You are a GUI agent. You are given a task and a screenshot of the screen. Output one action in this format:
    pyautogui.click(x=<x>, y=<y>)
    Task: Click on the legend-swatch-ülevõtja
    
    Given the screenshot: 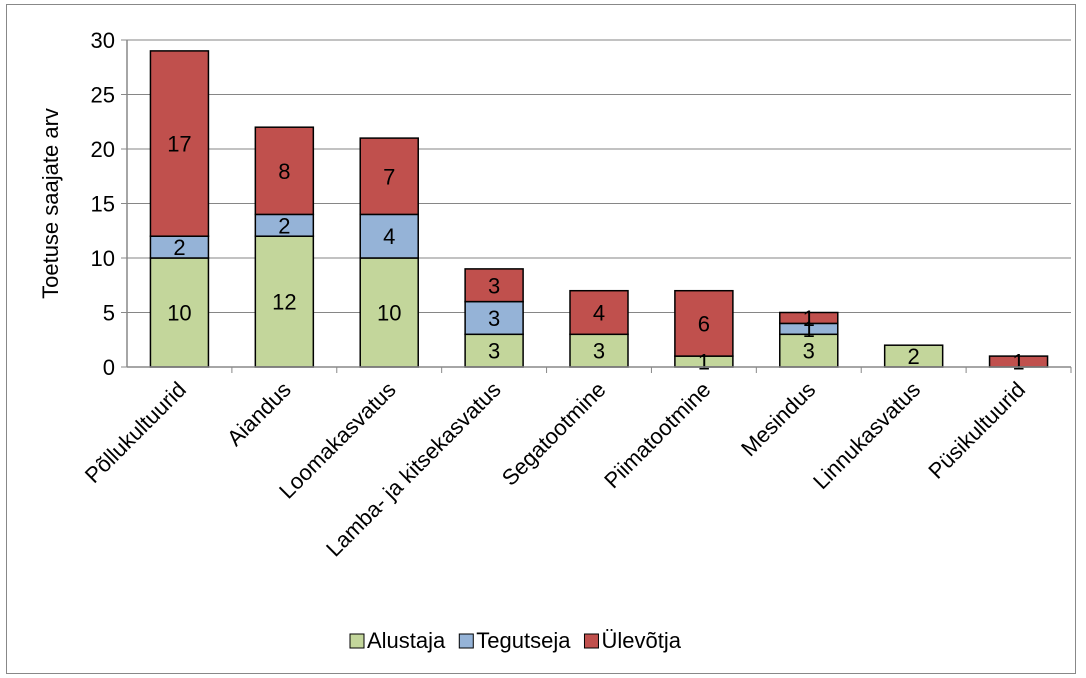 What is the action you would take?
    pyautogui.click(x=591, y=641)
    